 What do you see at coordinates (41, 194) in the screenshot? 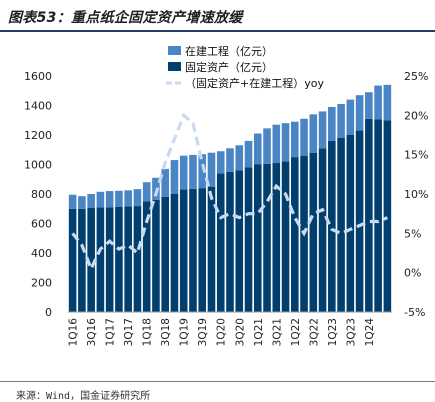
I see `y-left-tick-label: 800` at bounding box center [41, 194].